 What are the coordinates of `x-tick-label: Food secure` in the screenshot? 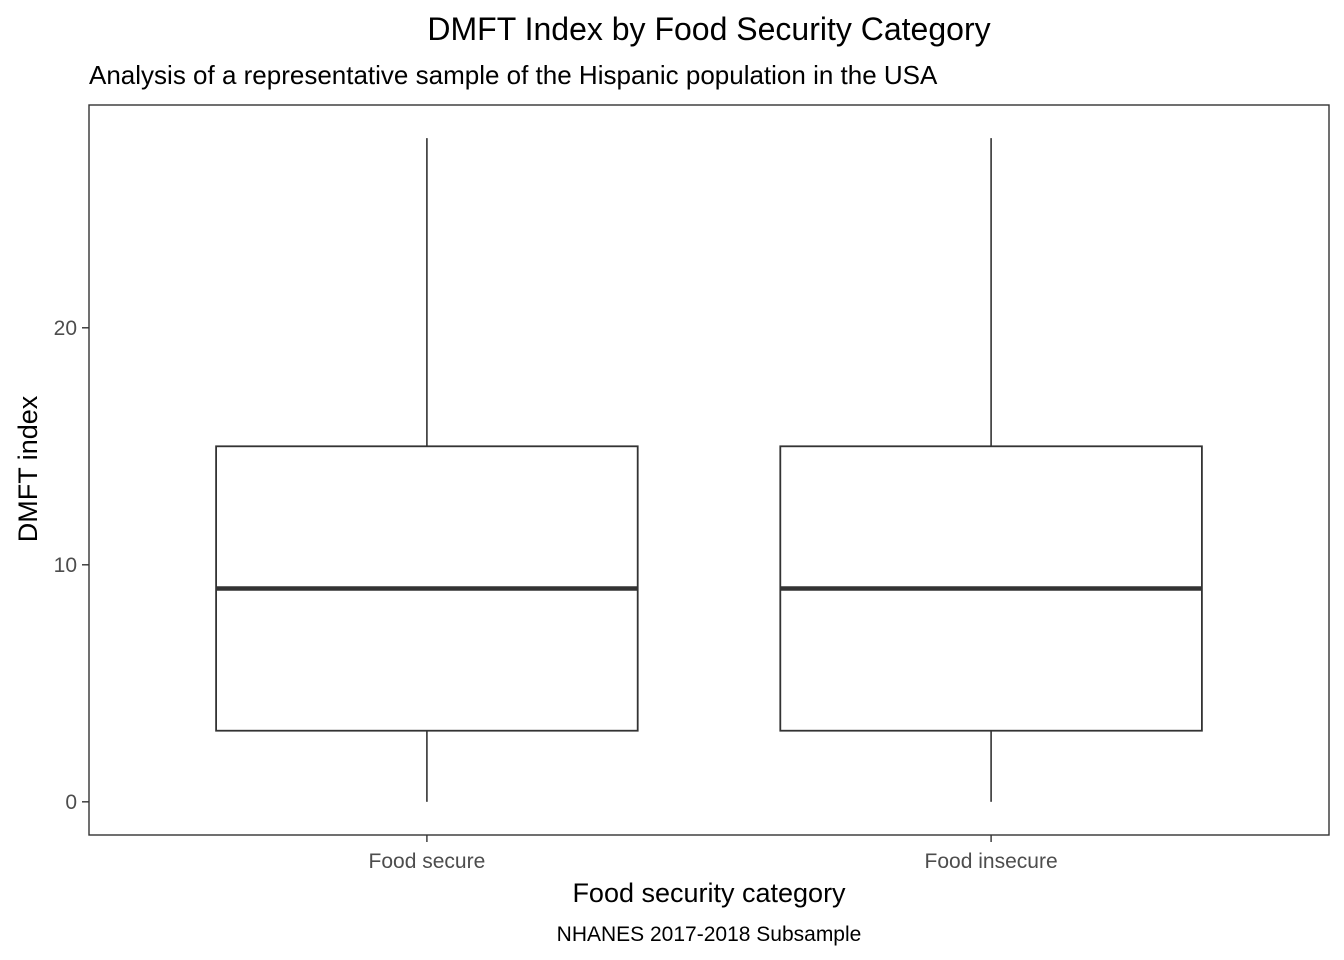 It's located at (427, 861).